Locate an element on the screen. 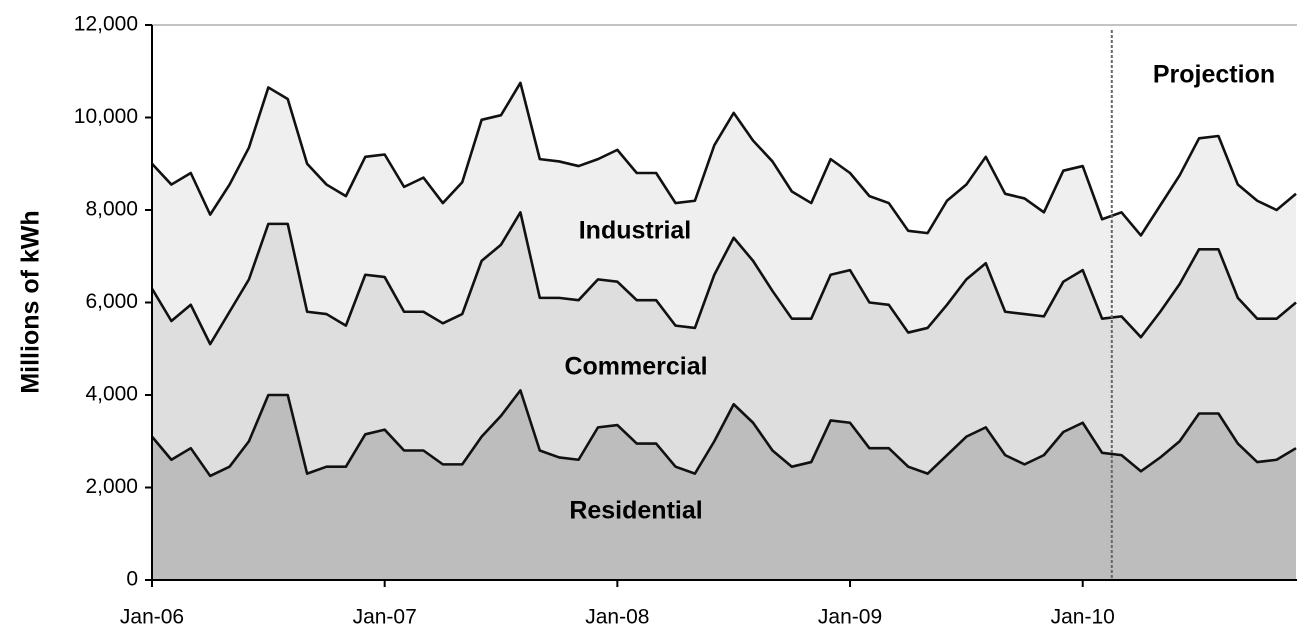 The height and width of the screenshot is (636, 1297). series-label: Residential is located at coordinates (635, 511).